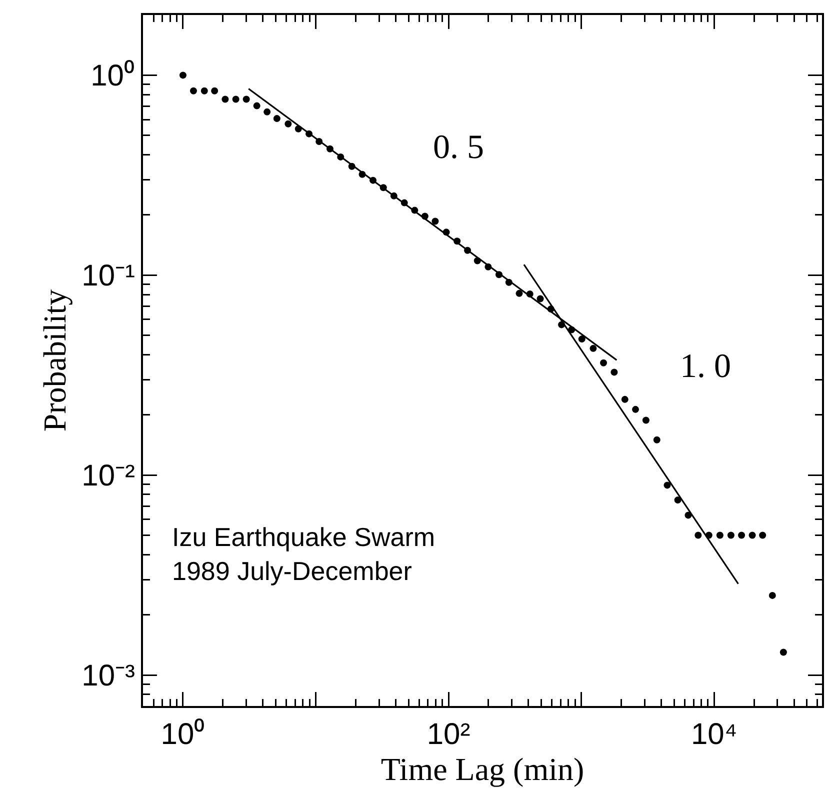 The height and width of the screenshot is (809, 826). Describe the element at coordinates (109, 276) in the screenshot. I see `y-tick-label: 10⁻¹` at that location.